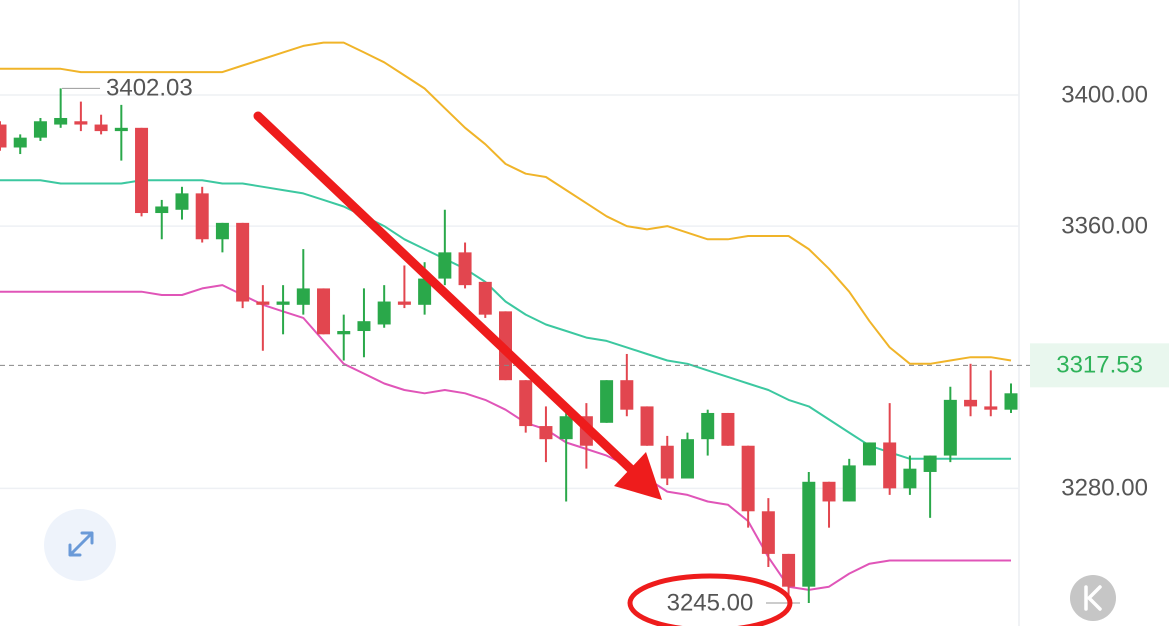  What do you see at coordinates (1104, 225) in the screenshot?
I see `y-tick-label: 3360.00` at bounding box center [1104, 225].